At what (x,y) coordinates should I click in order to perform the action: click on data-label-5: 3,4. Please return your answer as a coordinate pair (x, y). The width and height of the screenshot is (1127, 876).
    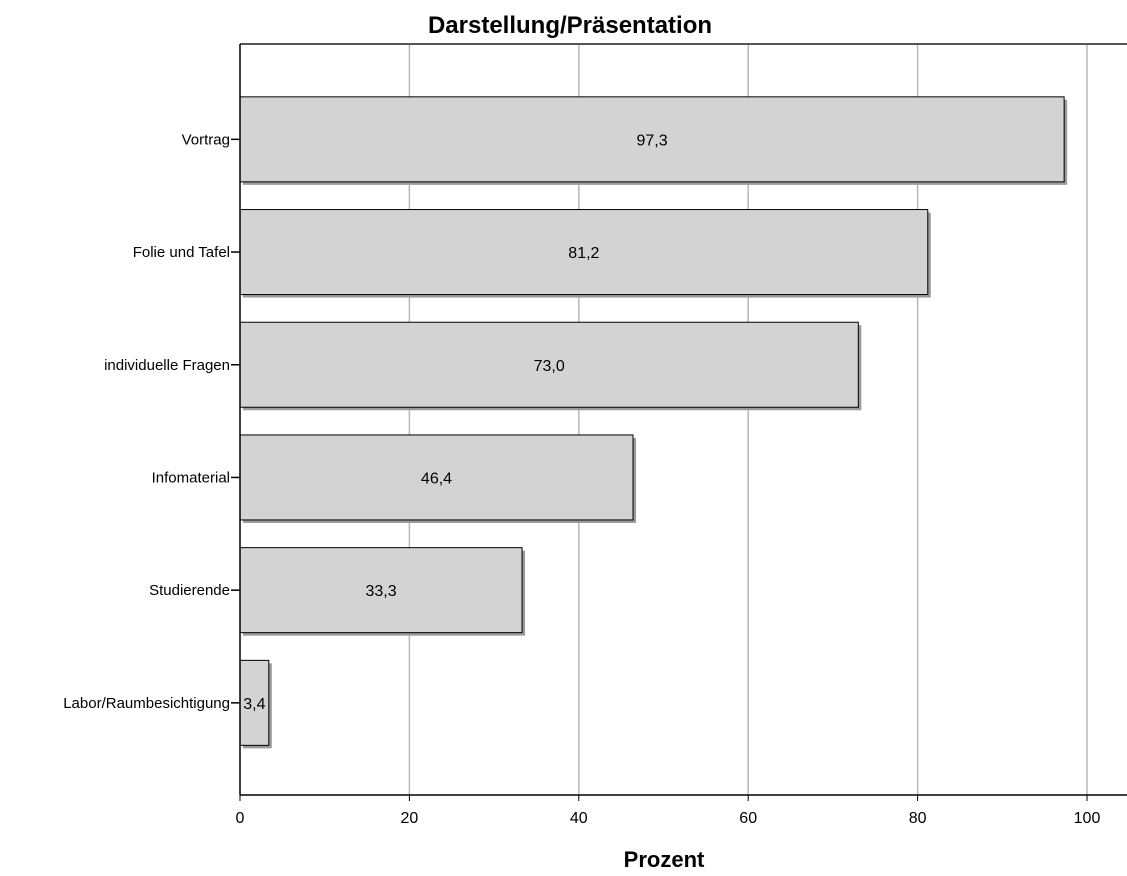
    Looking at the image, I should click on (254, 704).